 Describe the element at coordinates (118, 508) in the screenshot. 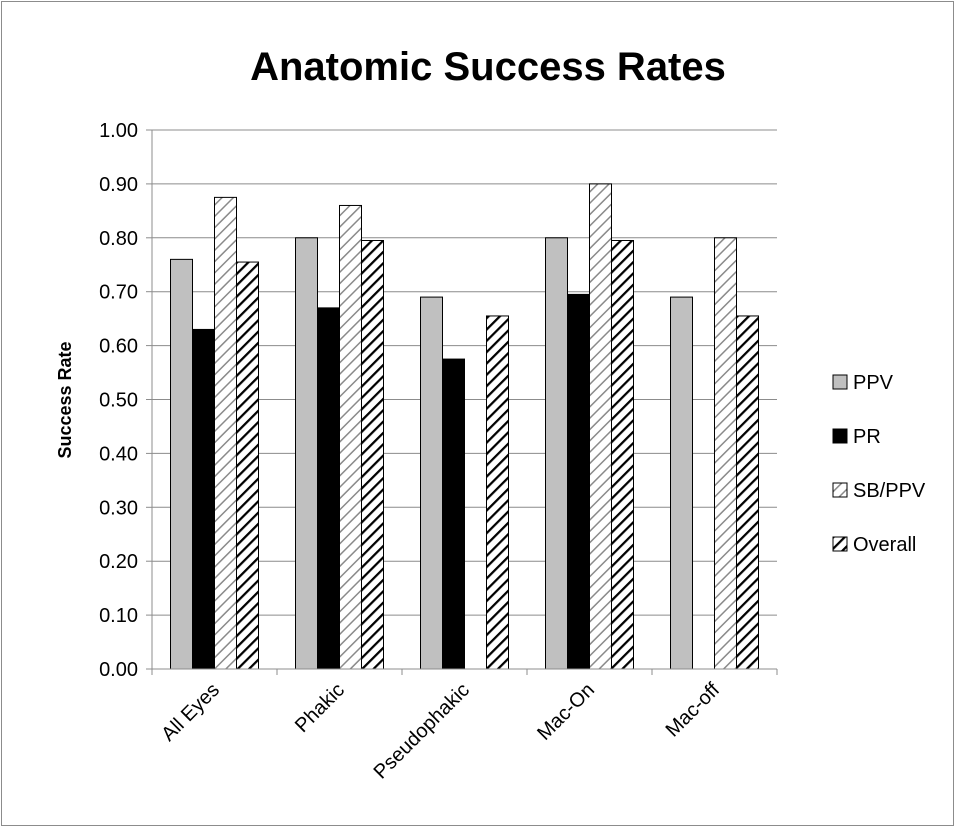

I see `y-tick-label: 0.30` at that location.